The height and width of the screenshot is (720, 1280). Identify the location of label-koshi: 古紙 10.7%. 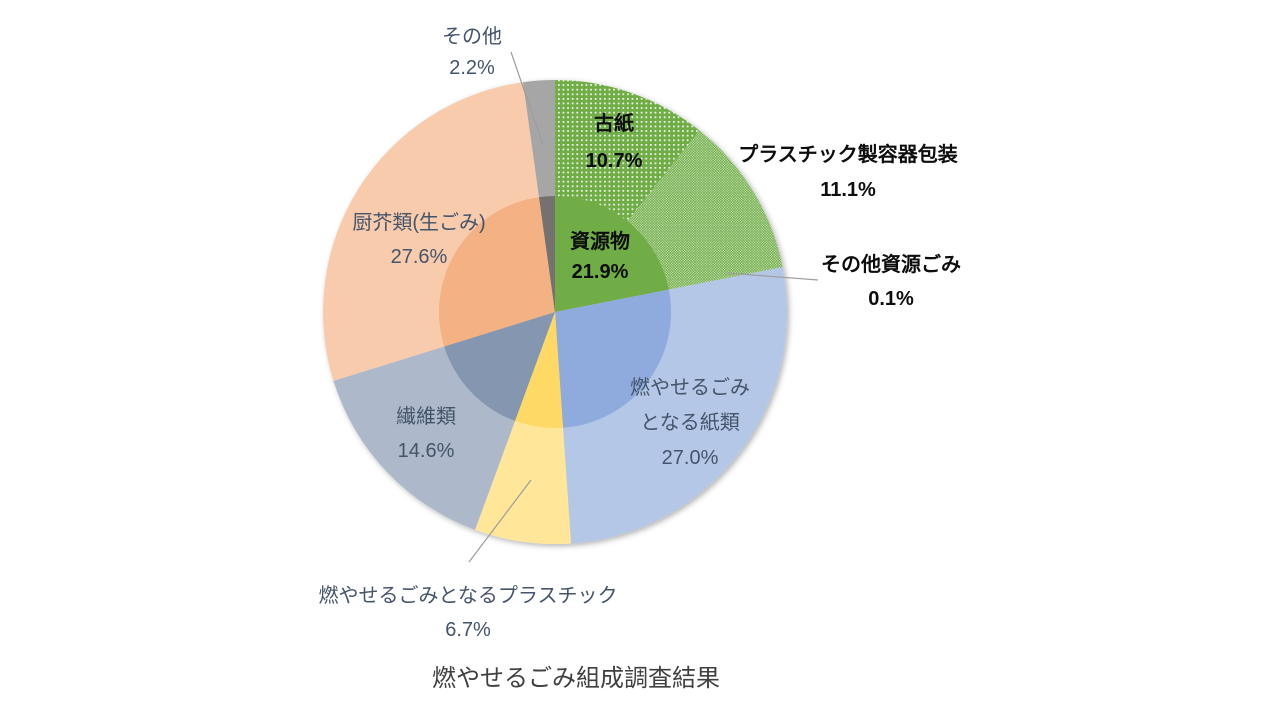
(614, 143).